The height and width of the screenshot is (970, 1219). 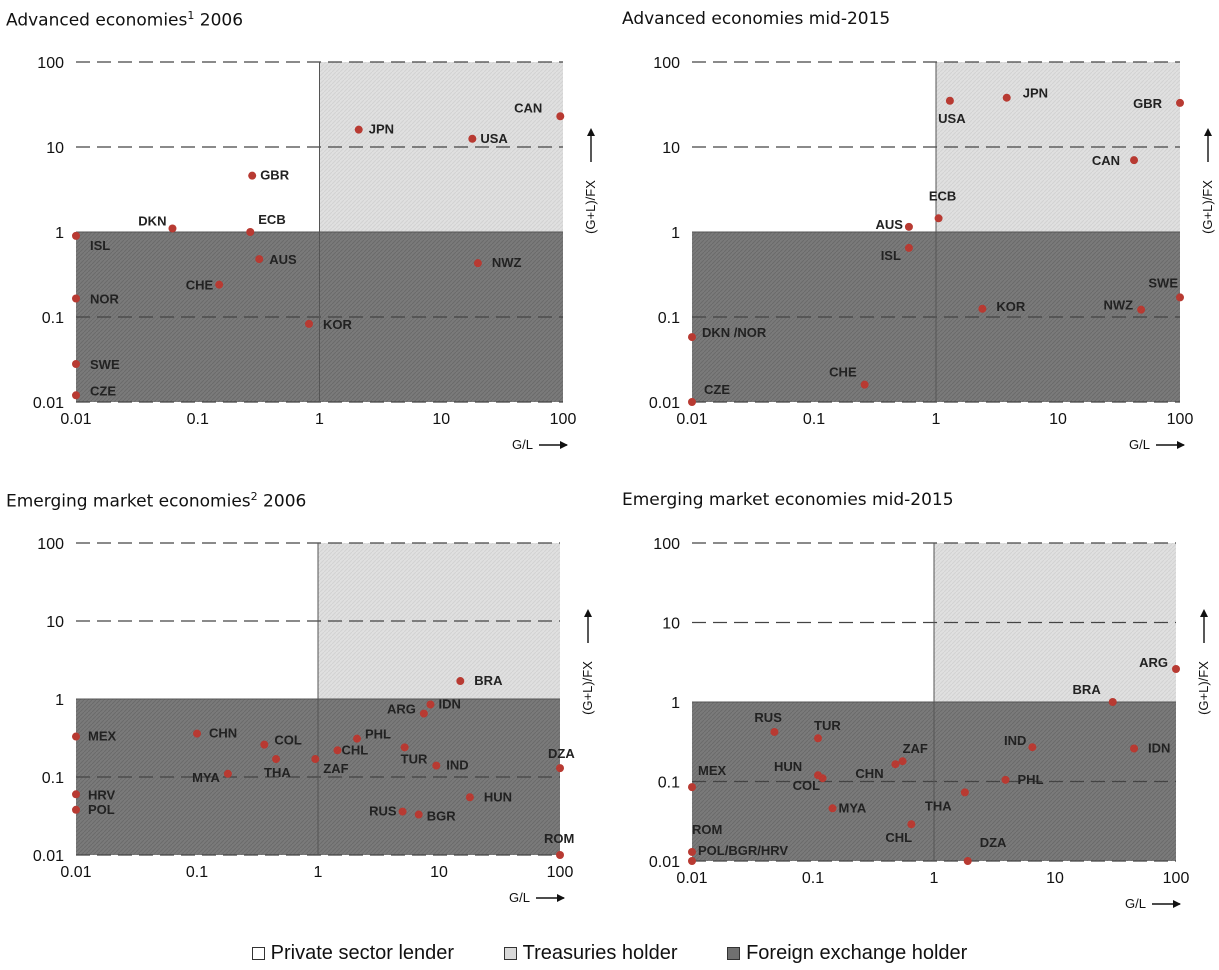 I want to click on point-hun, so click(x=469, y=797).